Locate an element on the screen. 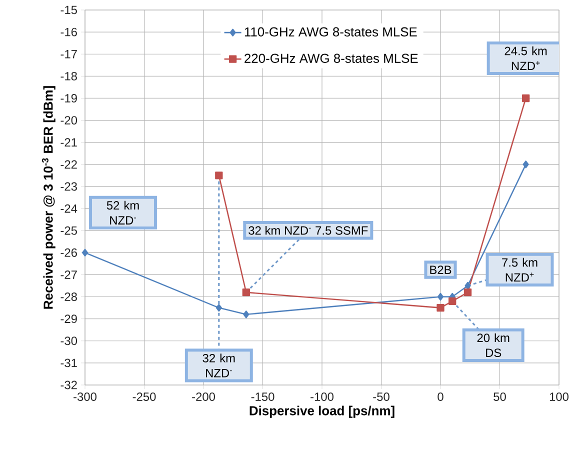 This screenshot has height=455, width=576. y-tick-label: -22 is located at coordinates (68, 164).